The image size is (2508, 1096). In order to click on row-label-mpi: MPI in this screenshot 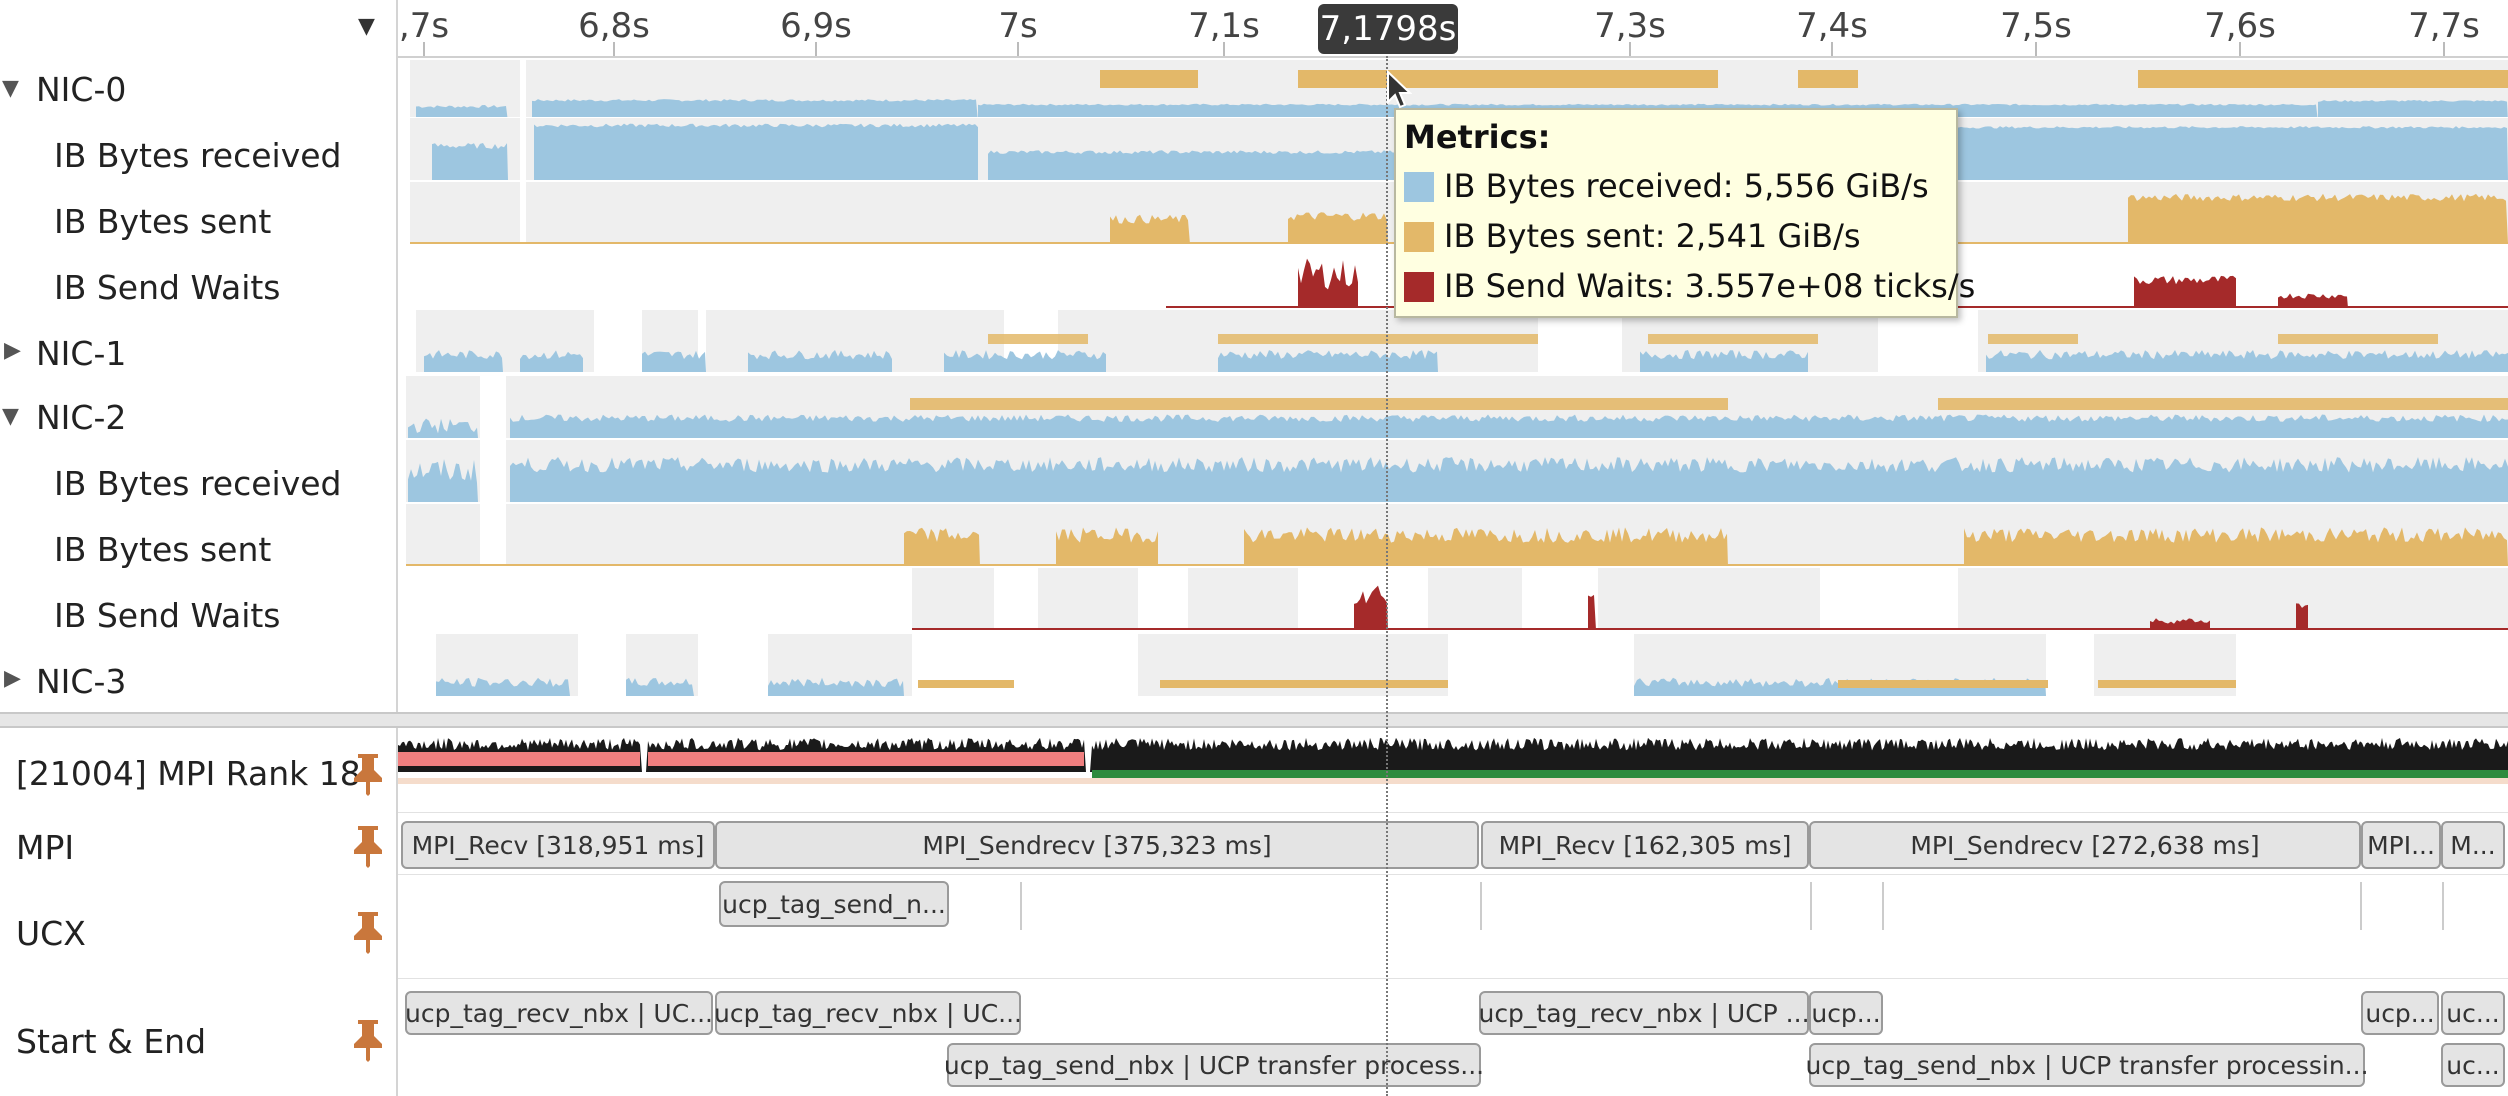, I will do `click(45, 847)`.